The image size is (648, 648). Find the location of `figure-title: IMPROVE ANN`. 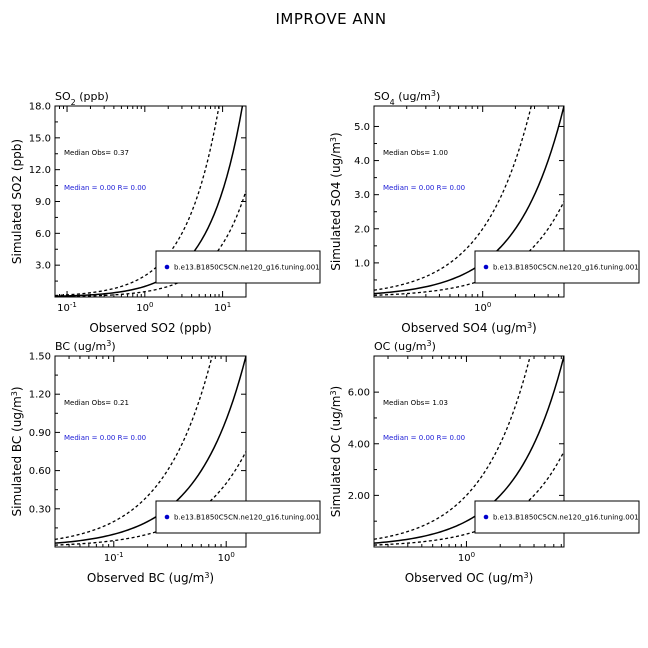

figure-title: IMPROVE ANN is located at coordinates (330, 19).